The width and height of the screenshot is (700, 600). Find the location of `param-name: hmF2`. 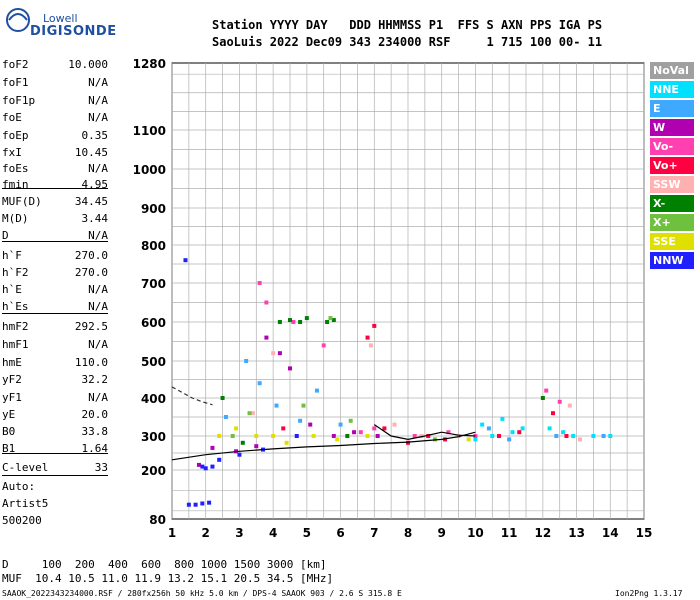

param-name: hmF2 is located at coordinates (15, 326).